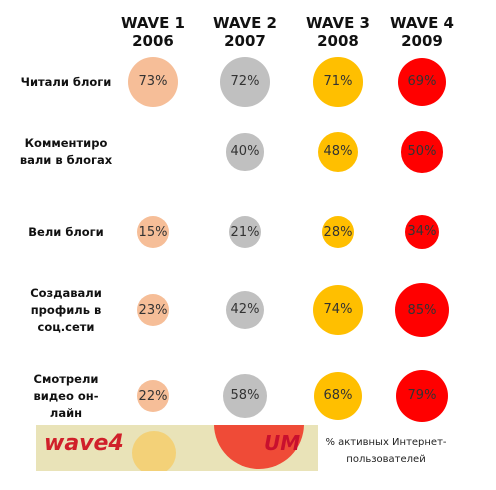 The width and height of the screenshot is (496, 490). Describe the element at coordinates (338, 232) in the screenshot. I see `bubble-row3-wave3: 28%` at that location.